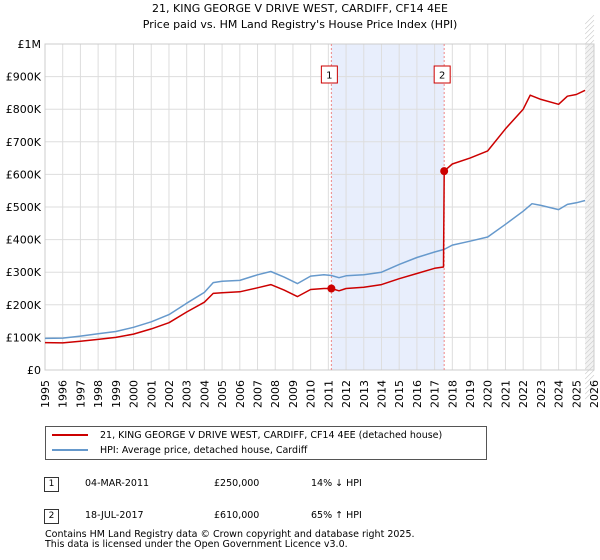 This screenshot has width=600, height=560. What do you see at coordinates (117, 483) in the screenshot?
I see `sale-date: 04-MAR-2011` at bounding box center [117, 483].